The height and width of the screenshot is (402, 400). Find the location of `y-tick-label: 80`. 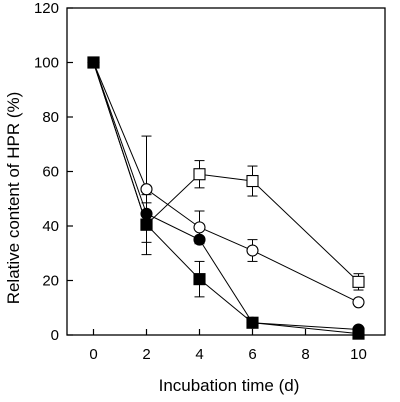

y-tick-label: 80 is located at coordinates (50, 117).